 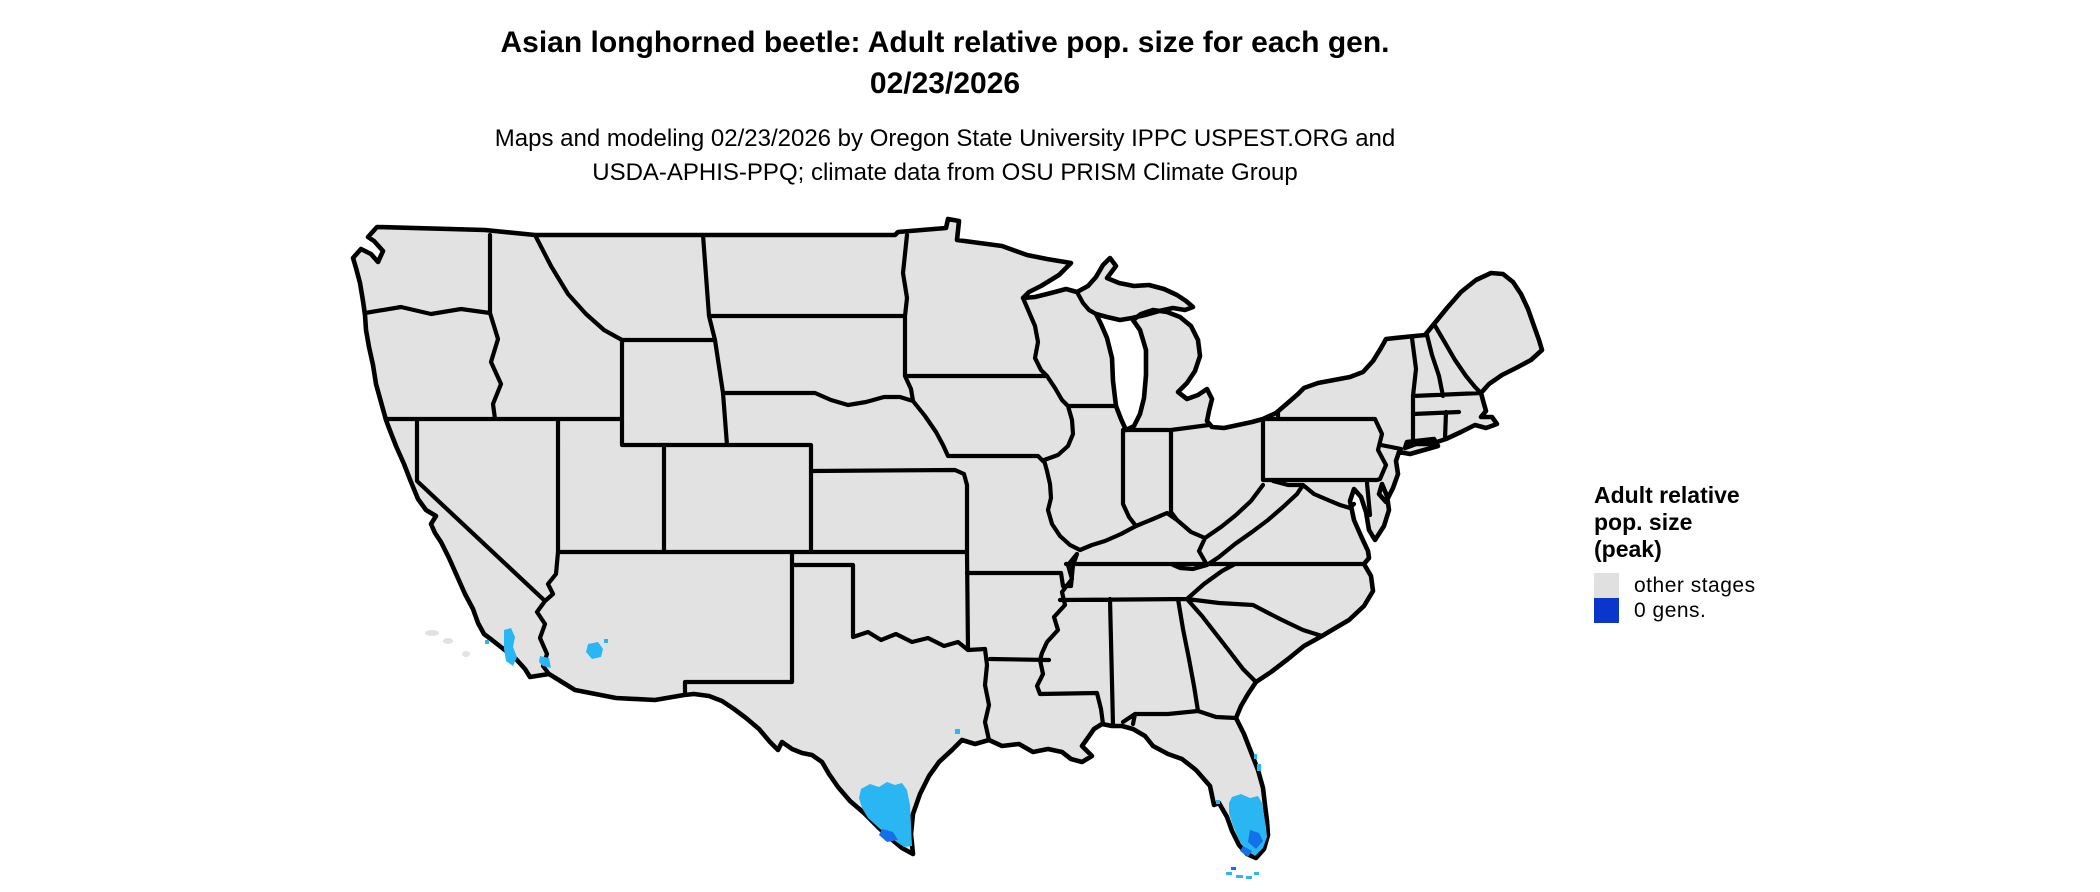 What do you see at coordinates (1606, 610) in the screenshot?
I see `legend-swatch-0-gens` at bounding box center [1606, 610].